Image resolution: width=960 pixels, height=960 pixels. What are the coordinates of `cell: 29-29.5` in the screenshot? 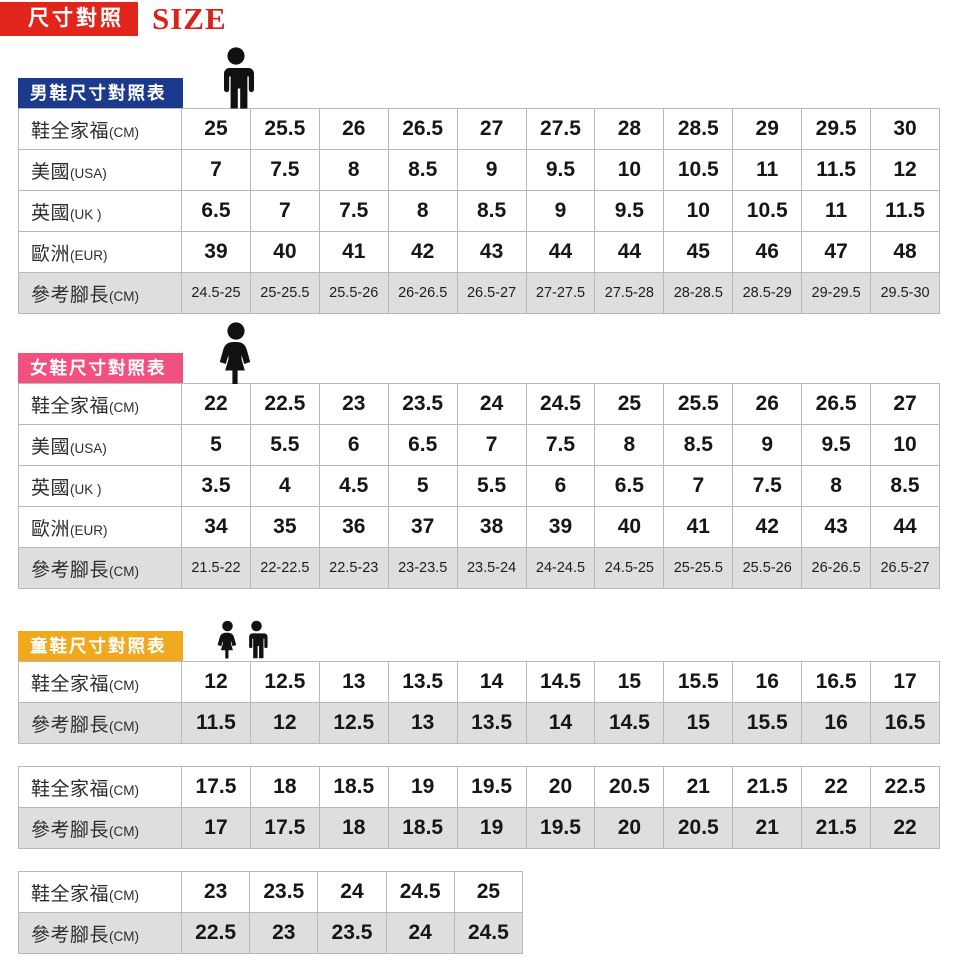 It's located at (836, 293).